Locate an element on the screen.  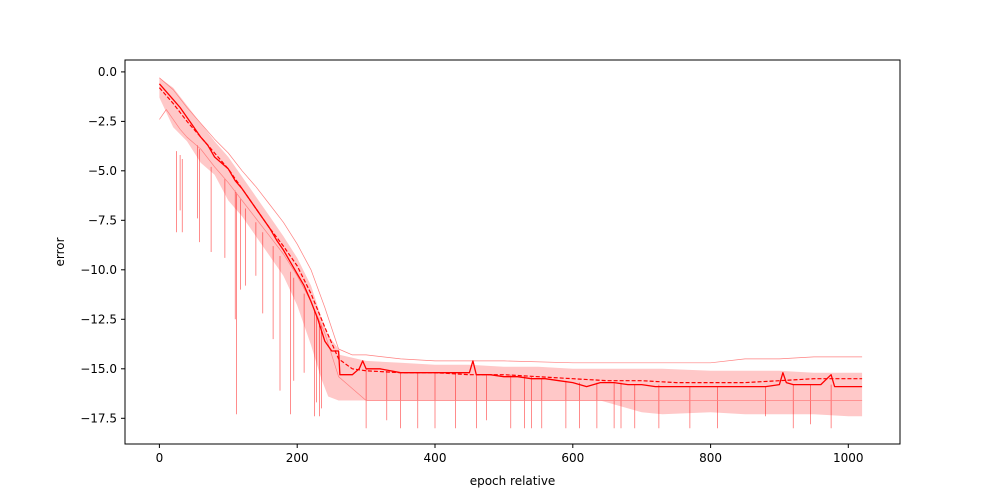
y-tick-label: −15.0 is located at coordinates (98, 369).